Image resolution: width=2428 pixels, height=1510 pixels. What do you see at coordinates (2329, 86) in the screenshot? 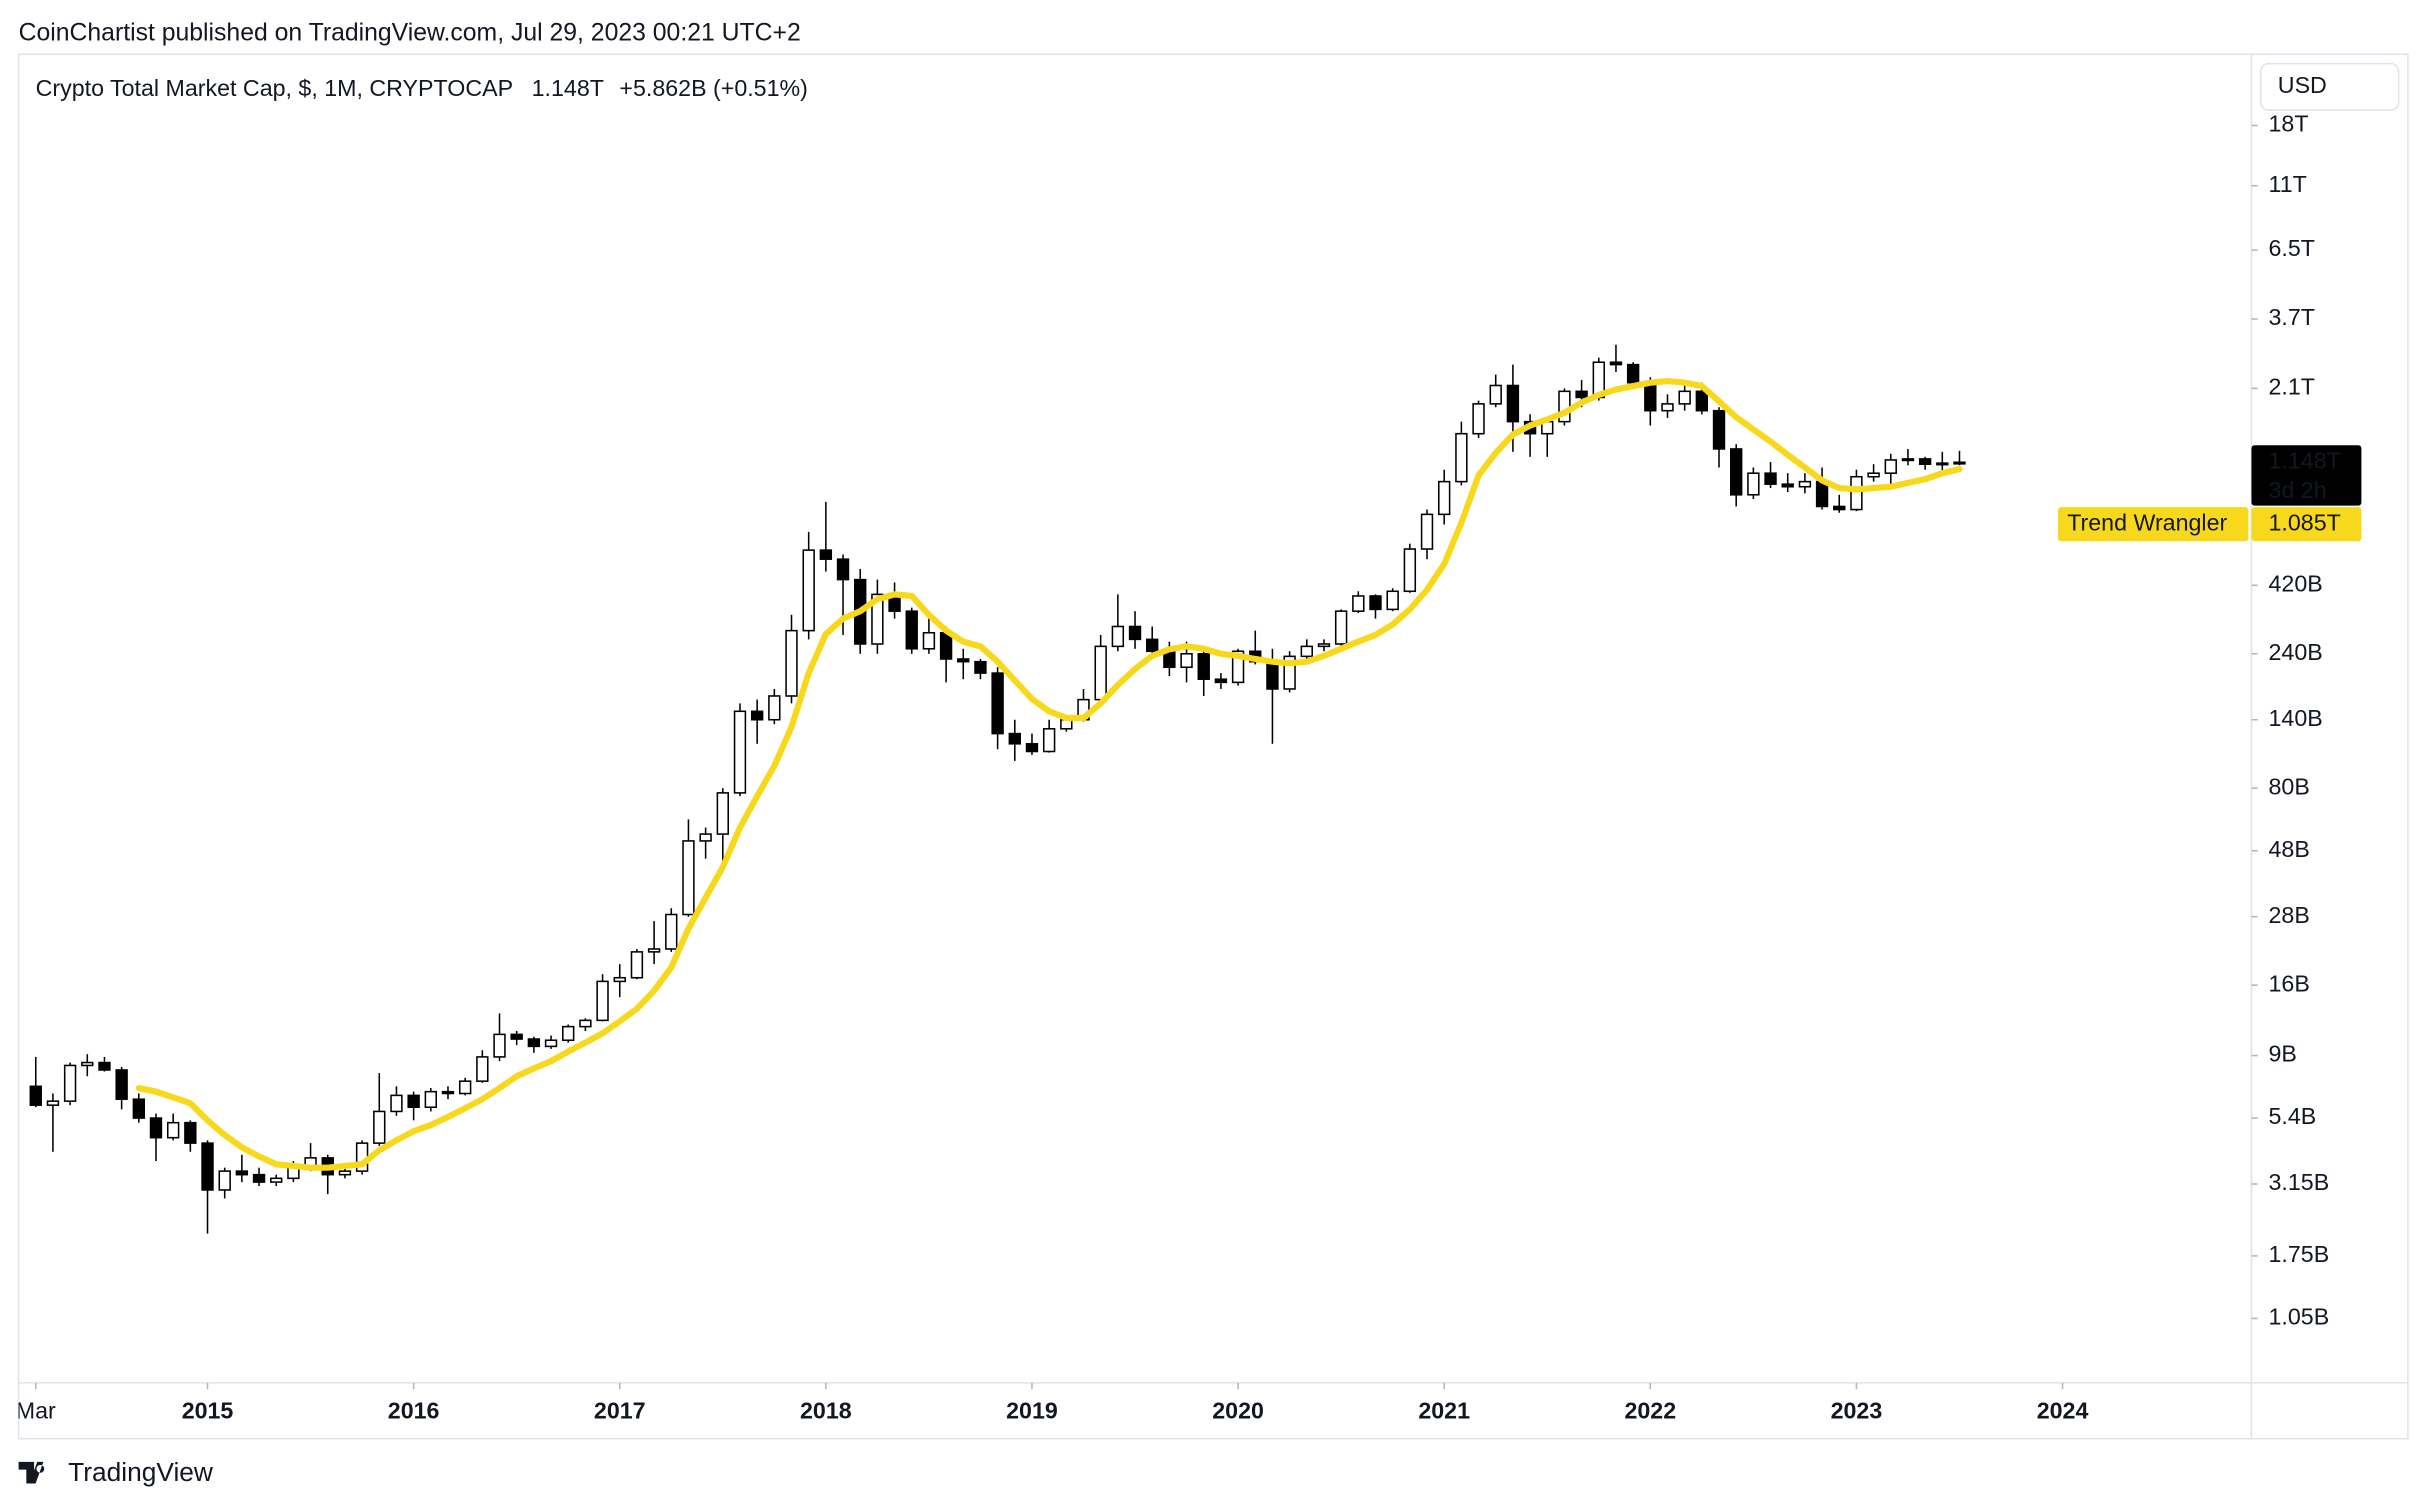
I see `currency-button` at bounding box center [2329, 86].